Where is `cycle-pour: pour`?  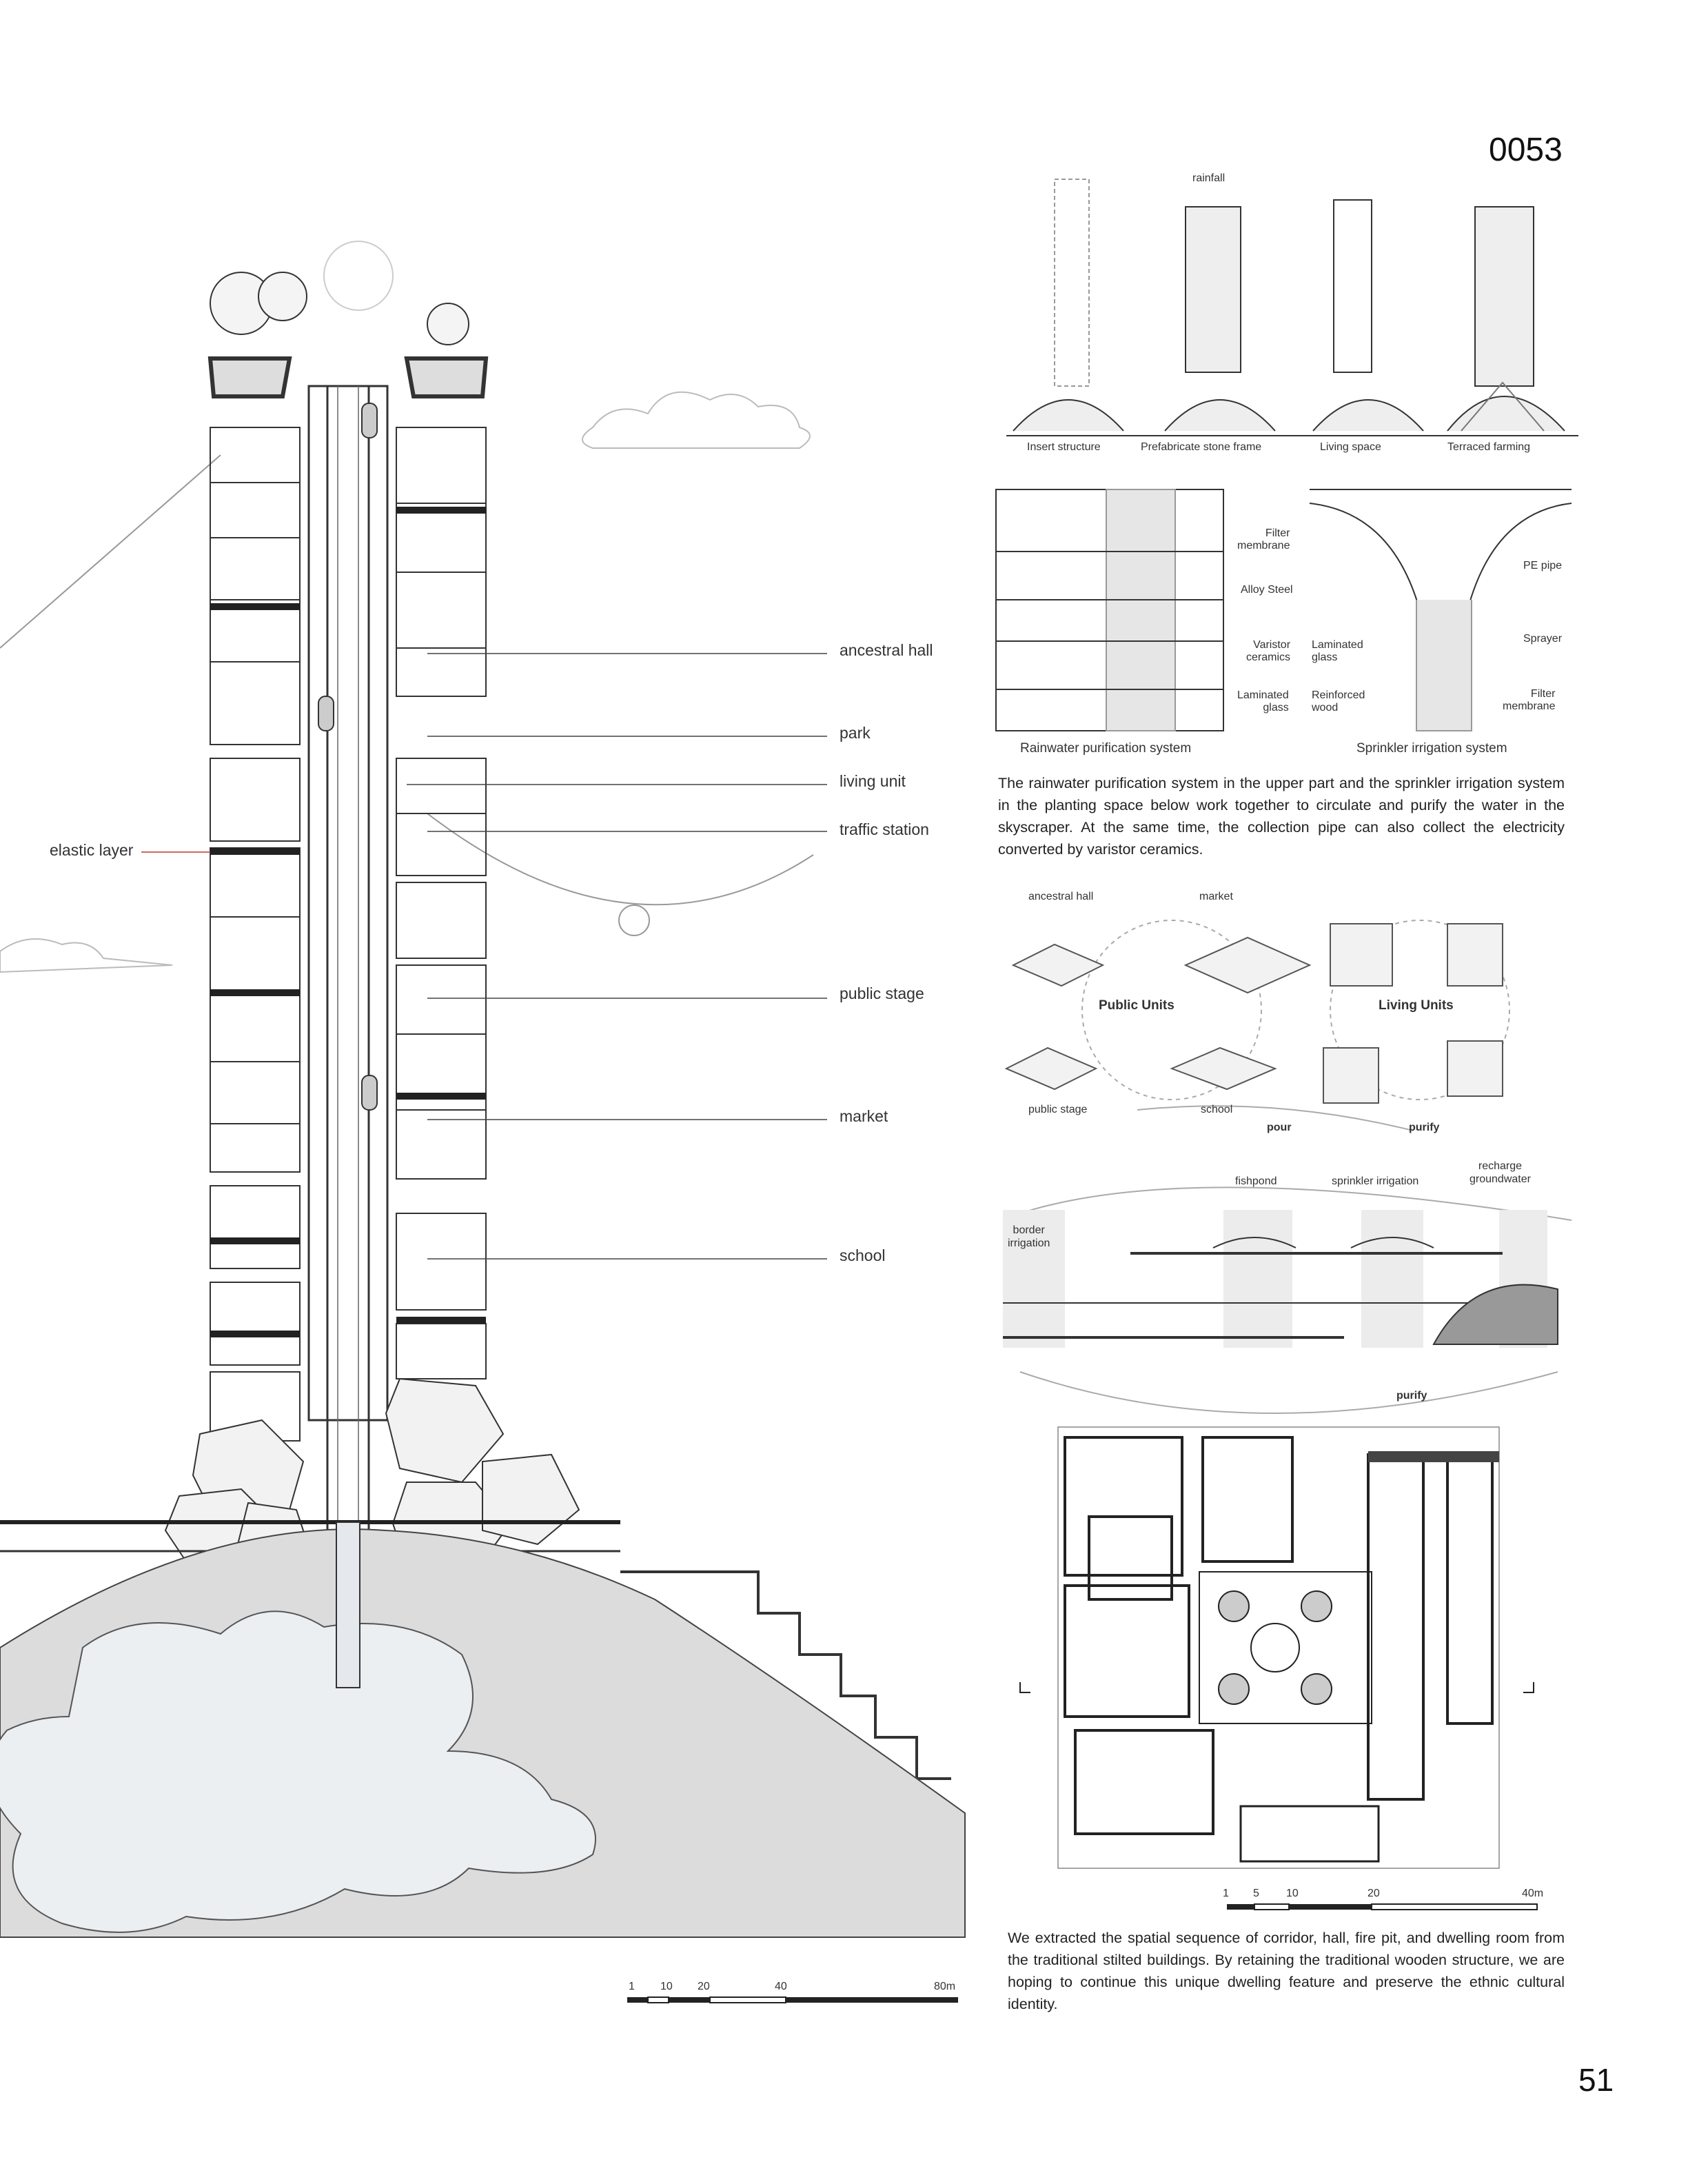
cycle-pour: pour is located at coordinates (1279, 1127).